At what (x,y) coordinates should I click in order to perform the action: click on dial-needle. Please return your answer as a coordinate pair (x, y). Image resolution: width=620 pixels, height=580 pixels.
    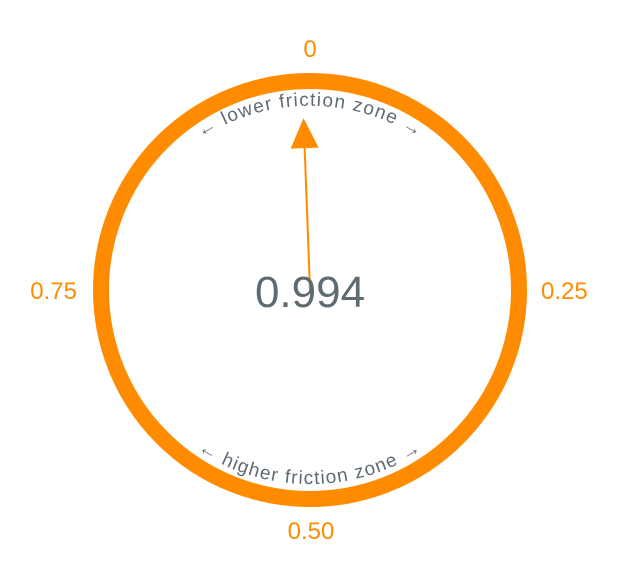
    Looking at the image, I should click on (307, 219).